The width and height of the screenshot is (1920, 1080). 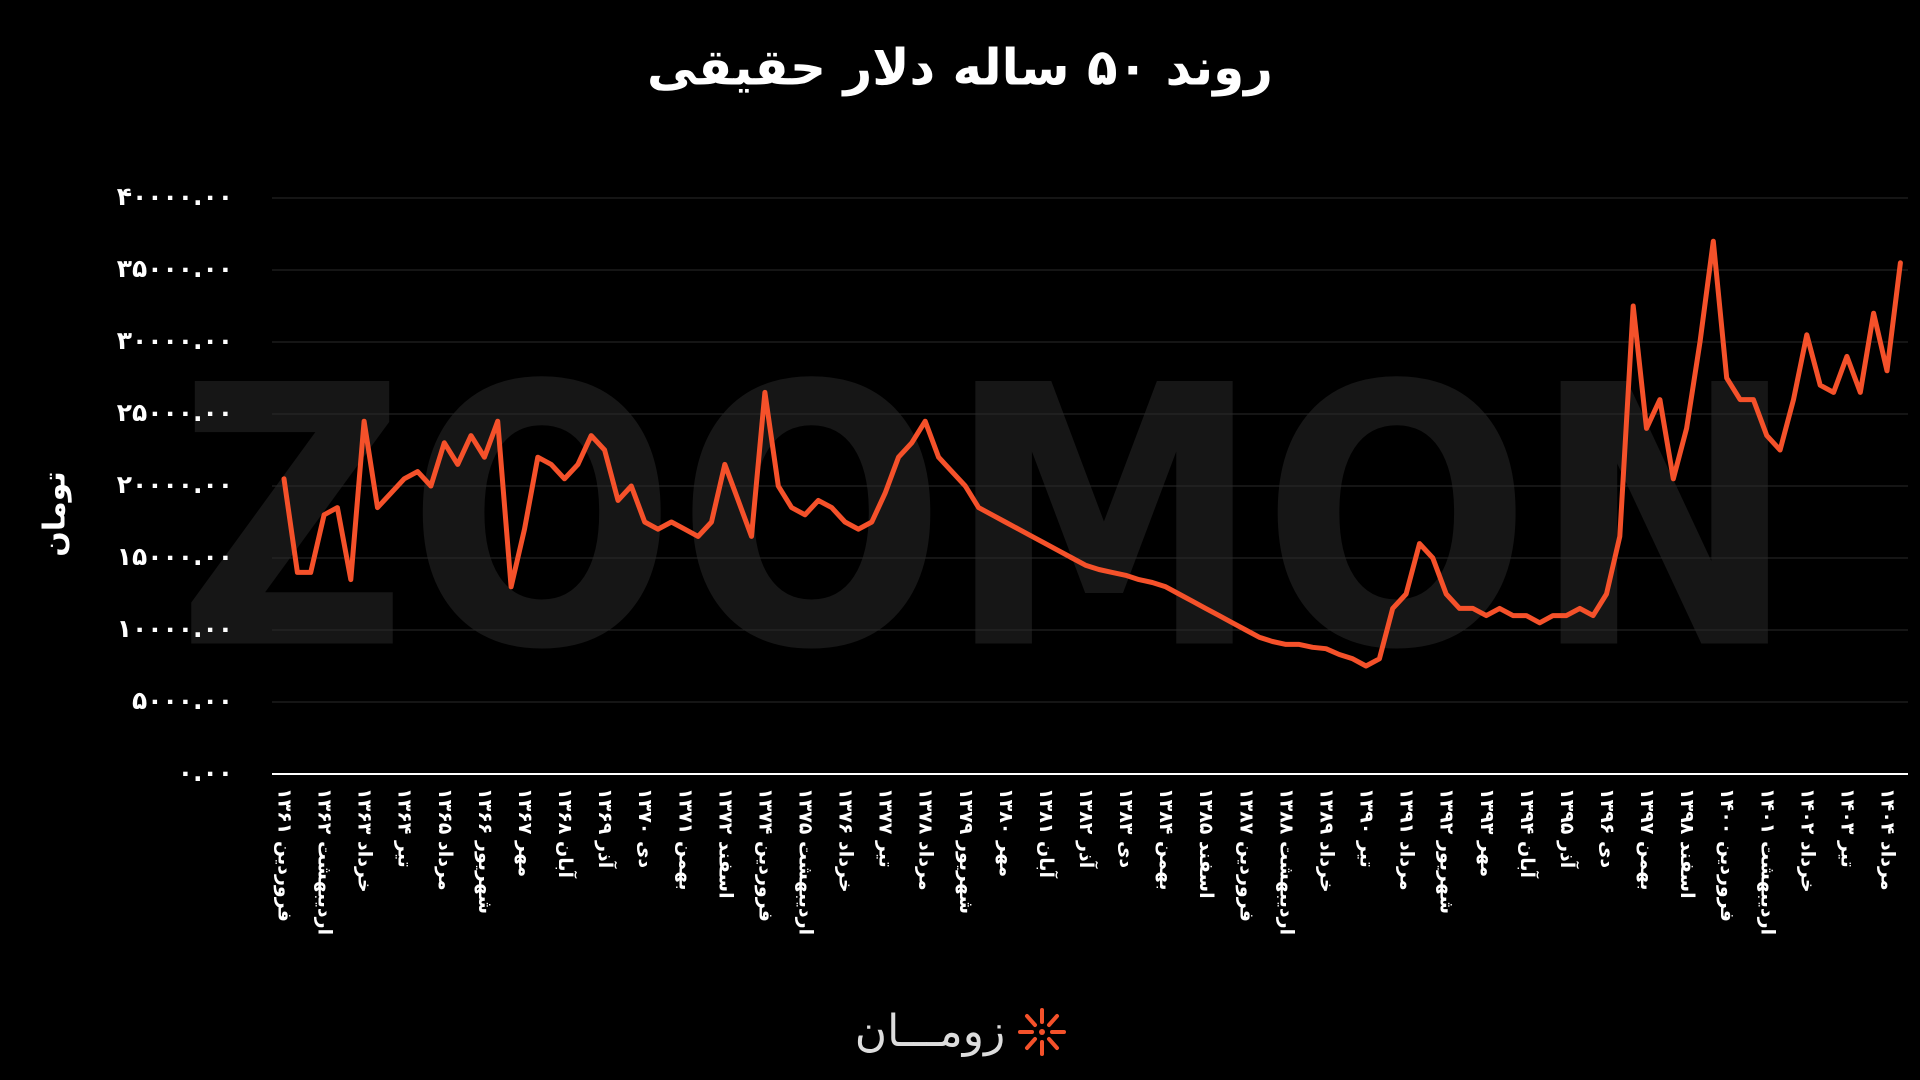 What do you see at coordinates (365, 840) in the screenshot?
I see `x-tick-label: خرداد ۱۳۶۳` at bounding box center [365, 840].